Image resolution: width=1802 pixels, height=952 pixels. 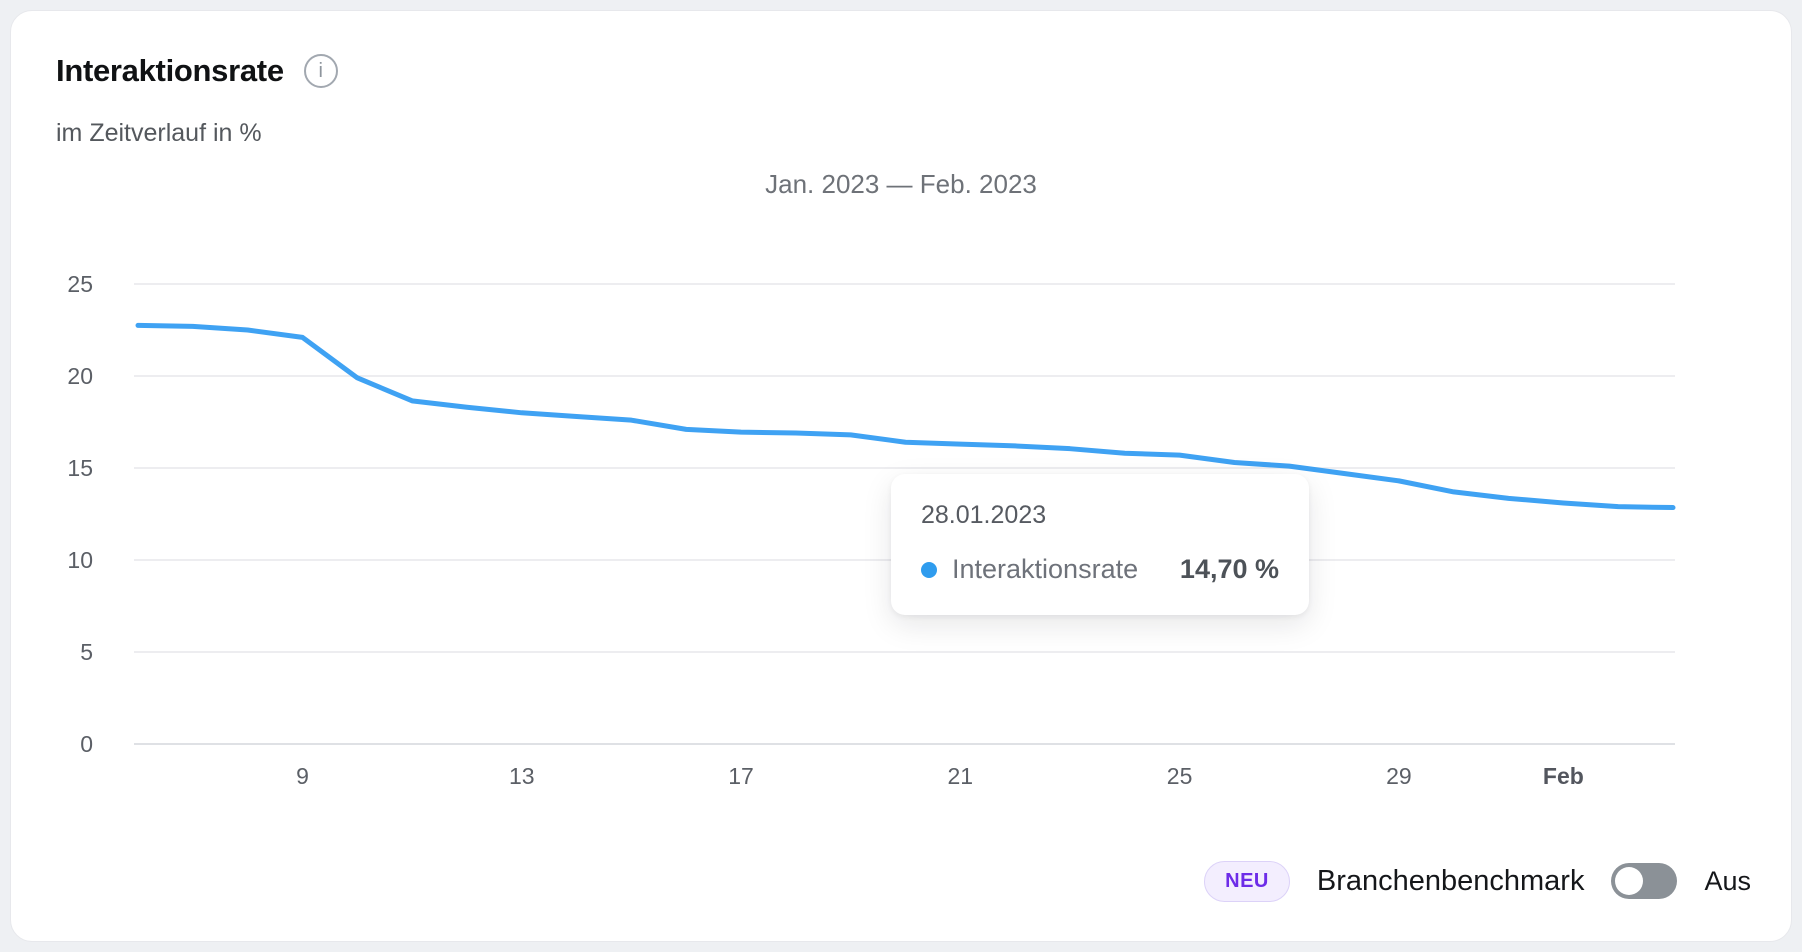 I want to click on y-axis-tick-label: 25, so click(x=80, y=284).